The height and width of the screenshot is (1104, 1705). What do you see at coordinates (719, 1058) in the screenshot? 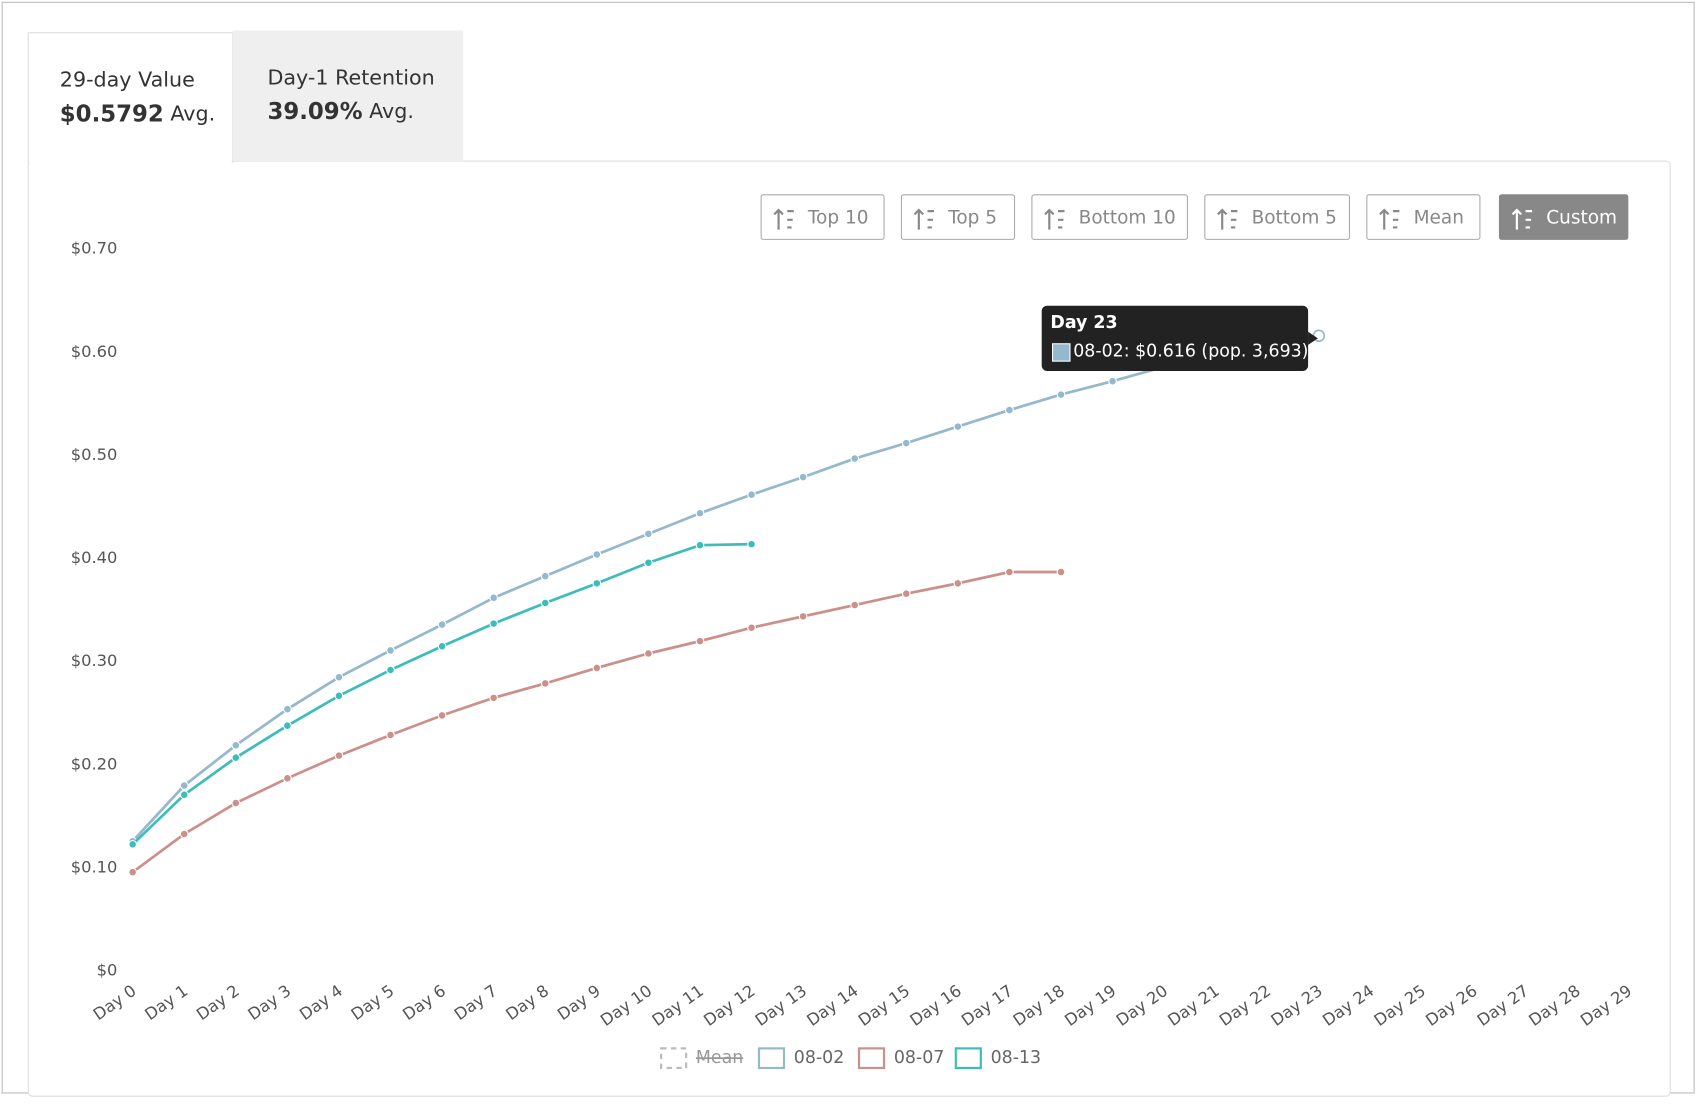
I see `legend-label: Mean` at bounding box center [719, 1058].